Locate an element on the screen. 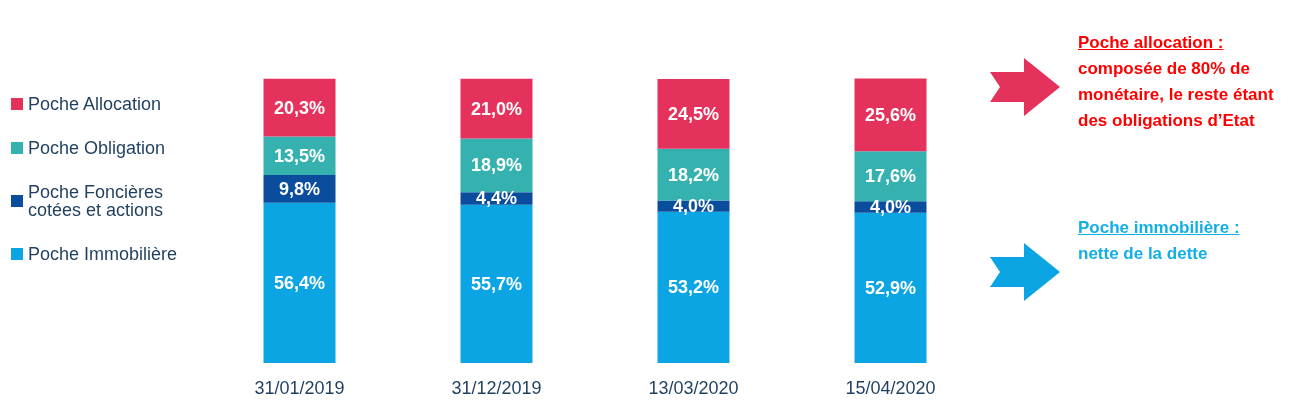 Image resolution: width=1298 pixels, height=409 pixels. text: Poche immobilière : is located at coordinates (1159, 228).